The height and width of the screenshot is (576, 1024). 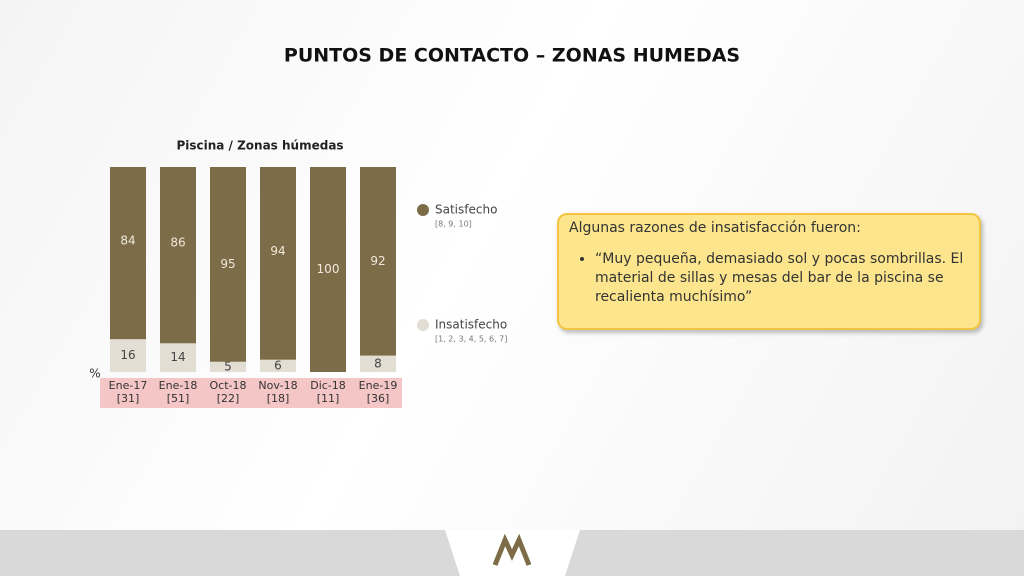 I want to click on x-tick-label: Ene-17, so click(x=128, y=385).